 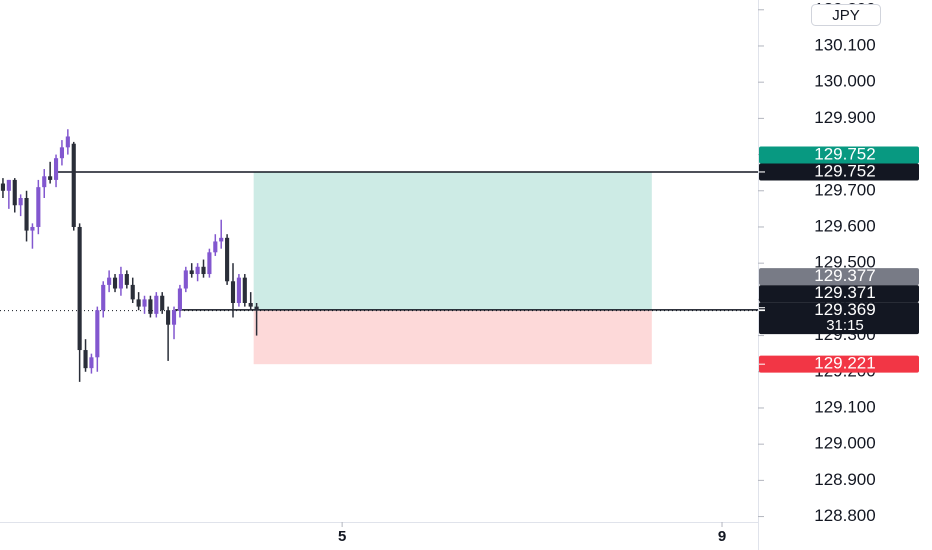 What do you see at coordinates (845, 325) in the screenshot?
I see `countdown-label: 31:15` at bounding box center [845, 325].